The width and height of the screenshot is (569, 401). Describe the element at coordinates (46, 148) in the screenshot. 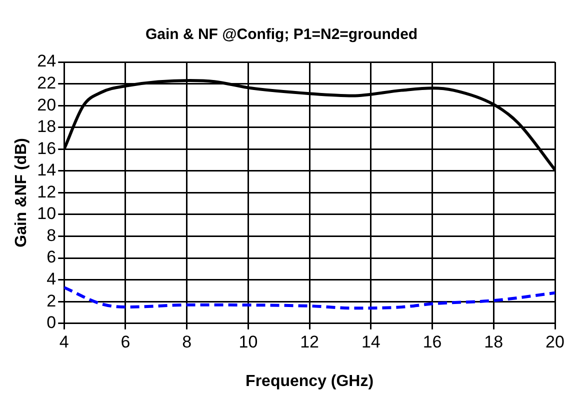

I see `y-tick-label: 16` at that location.